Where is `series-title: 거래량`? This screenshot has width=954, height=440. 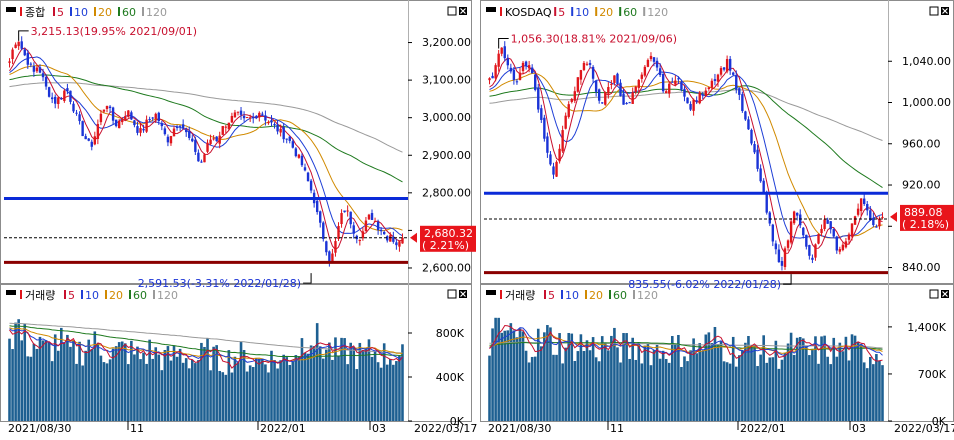
series-title: 거래량 is located at coordinates (40, 295).